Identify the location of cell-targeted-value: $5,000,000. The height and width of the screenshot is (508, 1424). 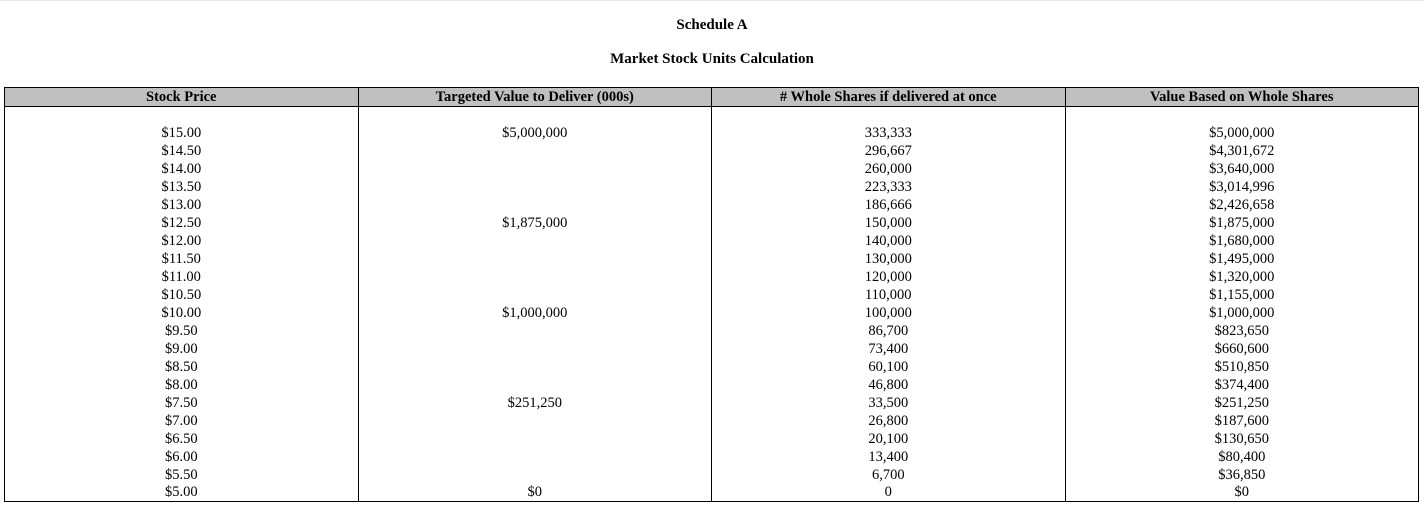
(534, 133).